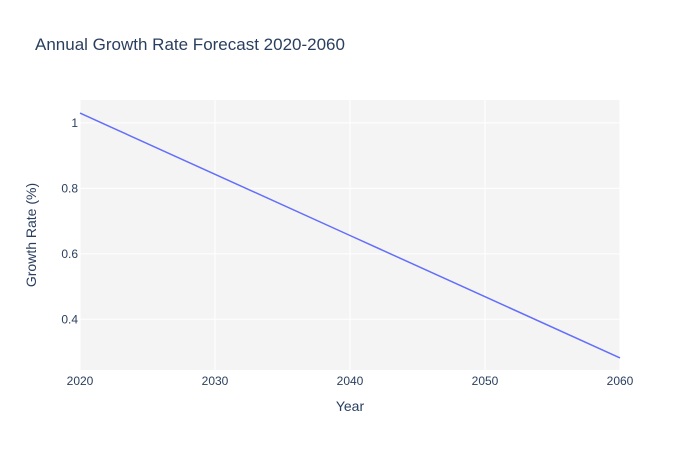  What do you see at coordinates (215, 381) in the screenshot?
I see `x-tick-label: 2030` at bounding box center [215, 381].